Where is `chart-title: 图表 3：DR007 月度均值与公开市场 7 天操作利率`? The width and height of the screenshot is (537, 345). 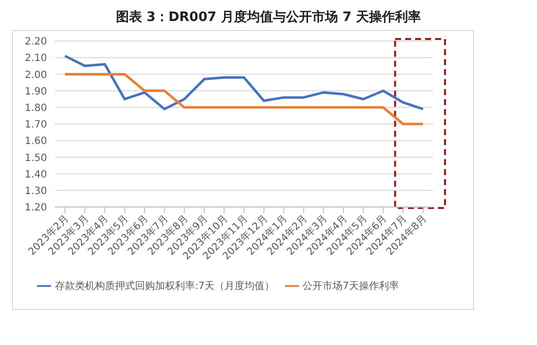 chart-title: 图表 3：DR007 月度均值与公开市场 7 天操作利率 is located at coordinates (268, 17).